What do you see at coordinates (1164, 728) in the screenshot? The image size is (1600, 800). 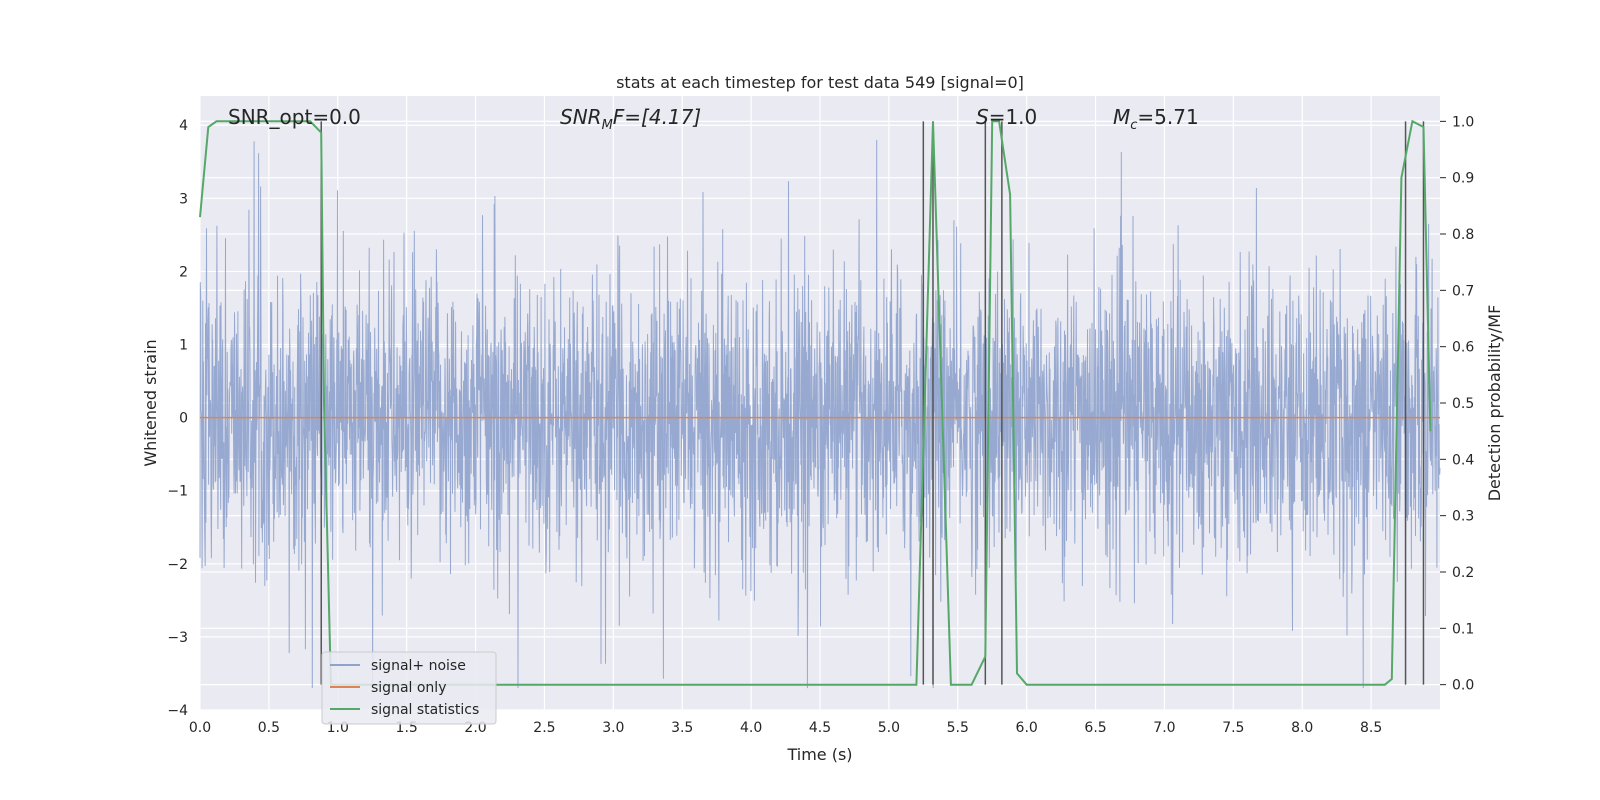 I see `x-tick-label: 7.0` at bounding box center [1164, 728].